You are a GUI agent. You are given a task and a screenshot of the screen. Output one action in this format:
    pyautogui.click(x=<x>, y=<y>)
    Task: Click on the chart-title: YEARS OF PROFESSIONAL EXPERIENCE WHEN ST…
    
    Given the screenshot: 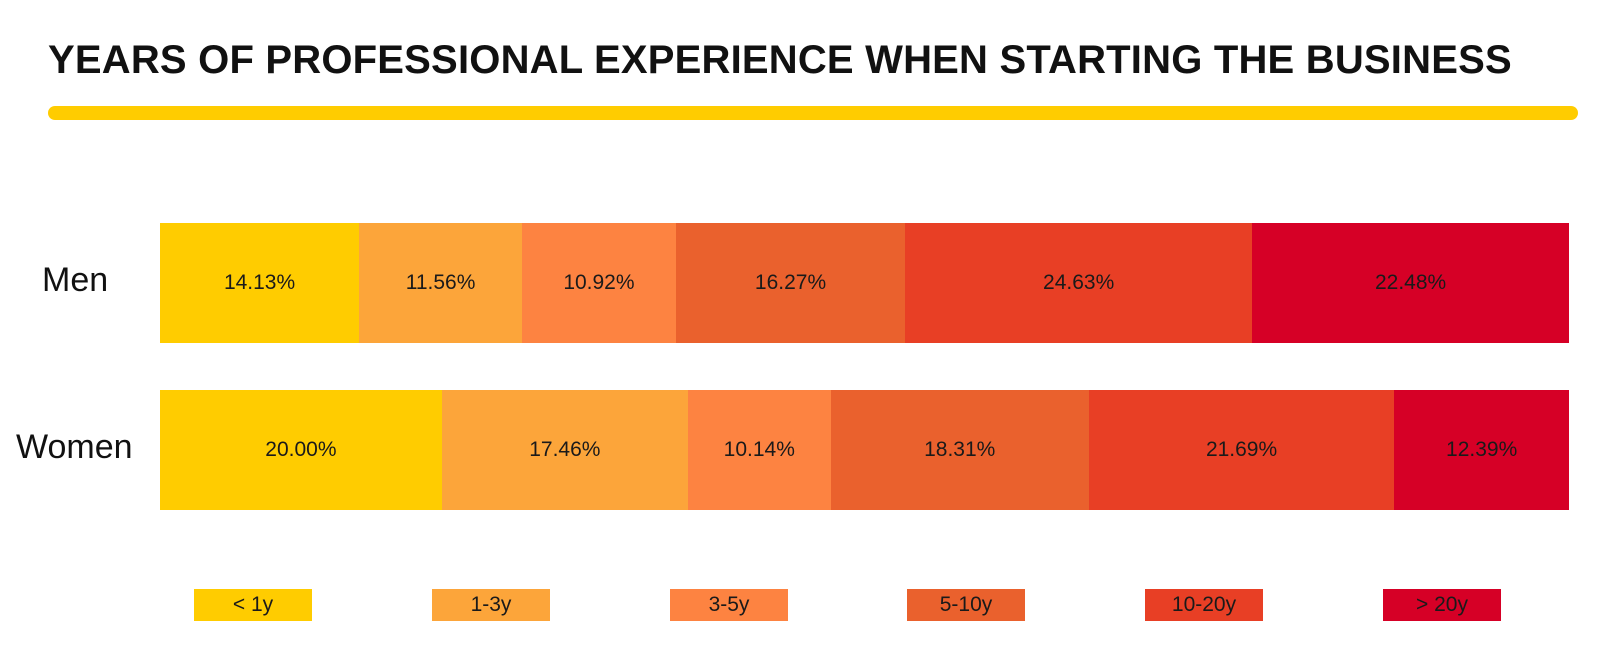 What is the action you would take?
    pyautogui.click(x=780, y=60)
    